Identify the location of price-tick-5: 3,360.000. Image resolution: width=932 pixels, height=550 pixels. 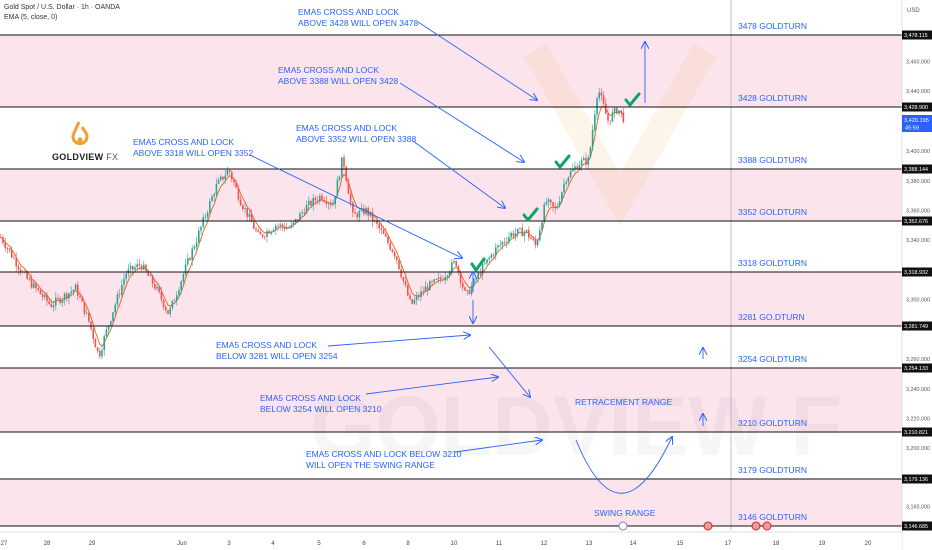
(918, 211).